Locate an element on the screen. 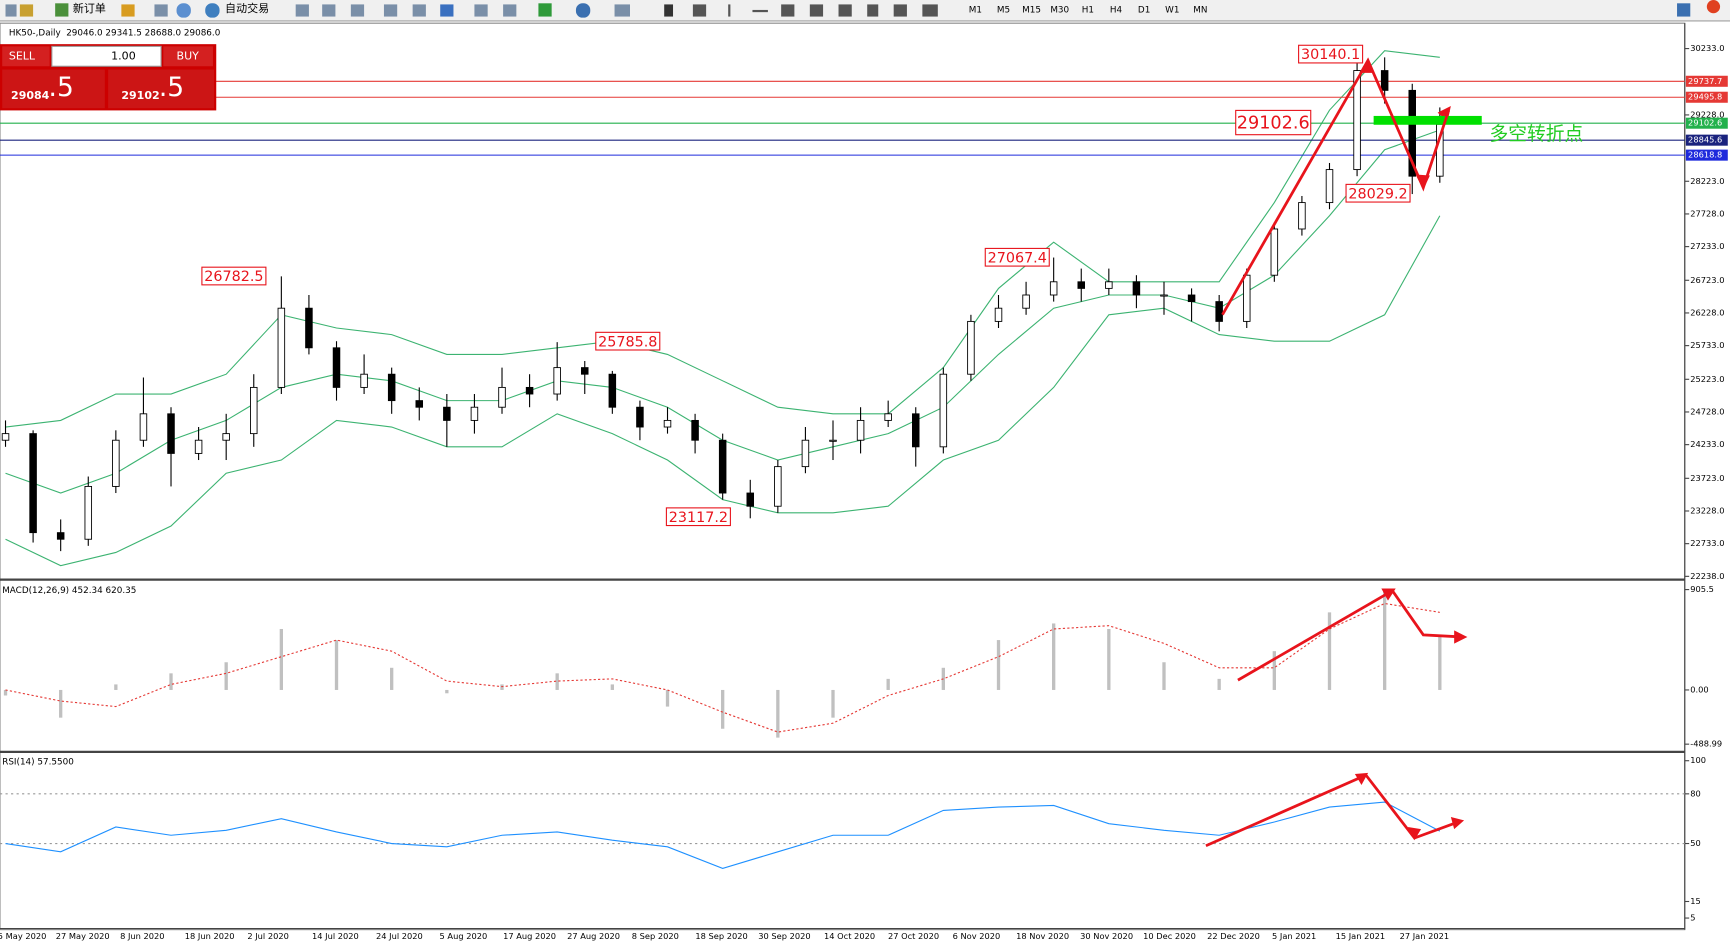 The image size is (1730, 944). annotation-label: 26782.5 is located at coordinates (233, 277).